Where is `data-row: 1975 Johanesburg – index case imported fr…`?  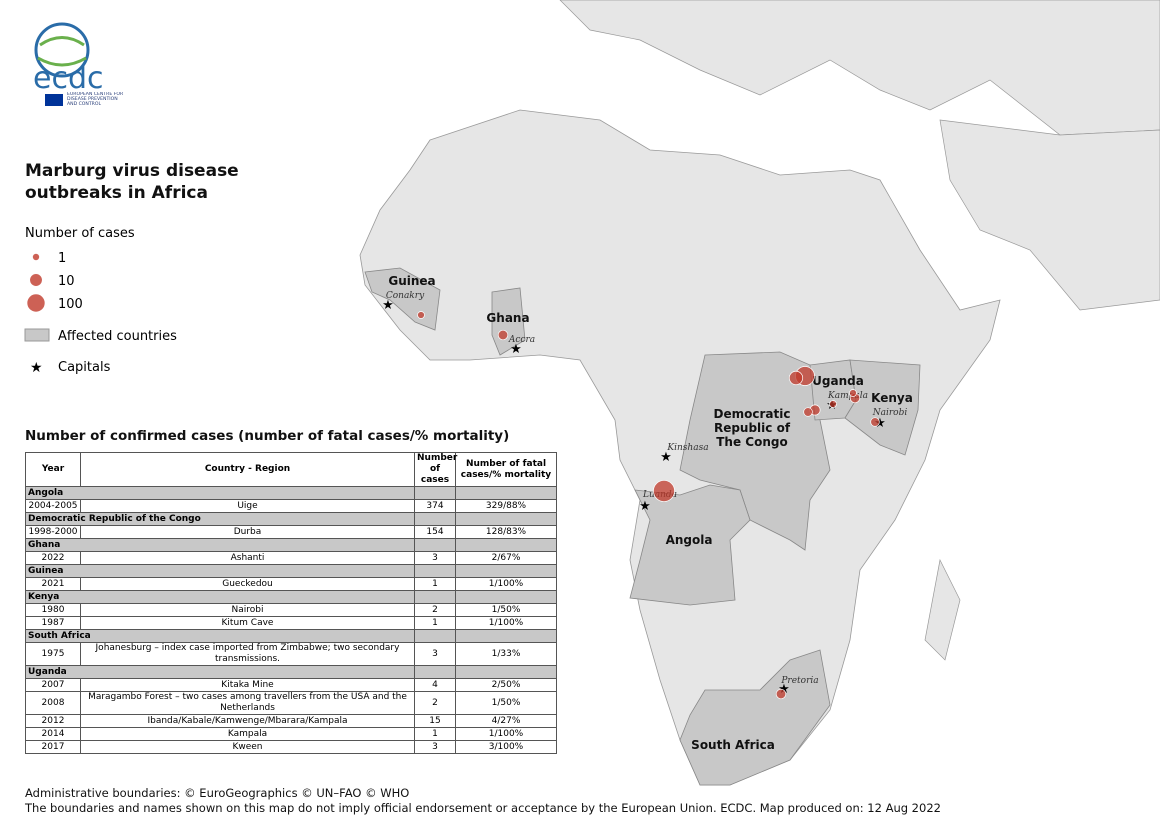
data-row: 1975 Johanesburg – index case imported fr… is located at coordinates (291, 654).